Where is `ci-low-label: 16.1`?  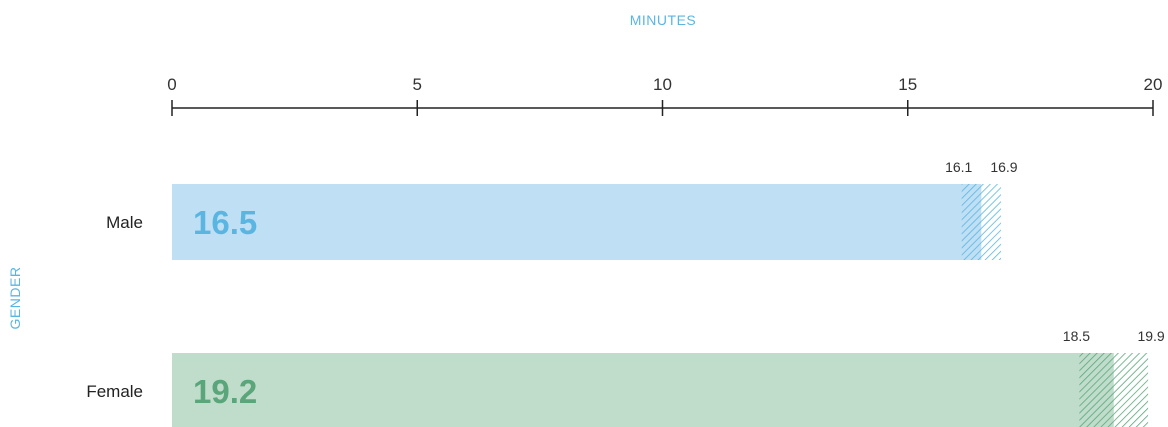 ci-low-label: 16.1 is located at coordinates (958, 167).